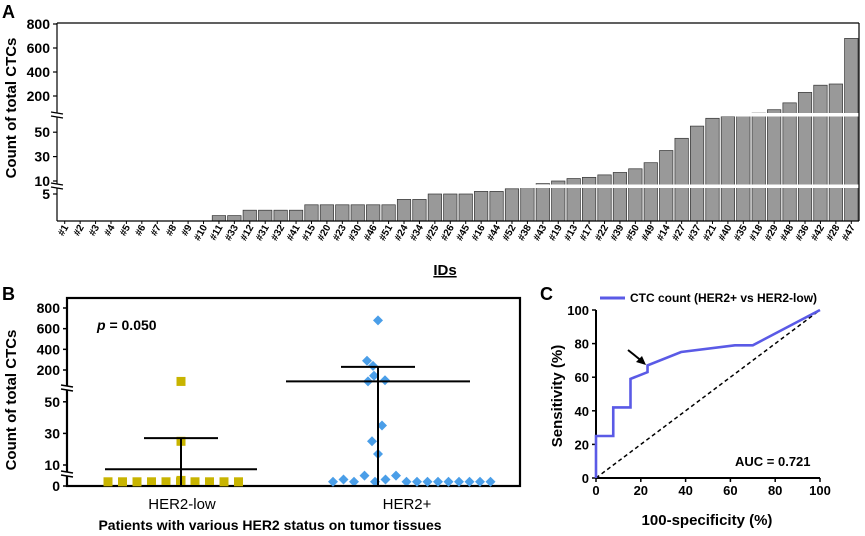 This screenshot has width=865, height=536. I want to click on ytick-label: 10, so click(42, 181).